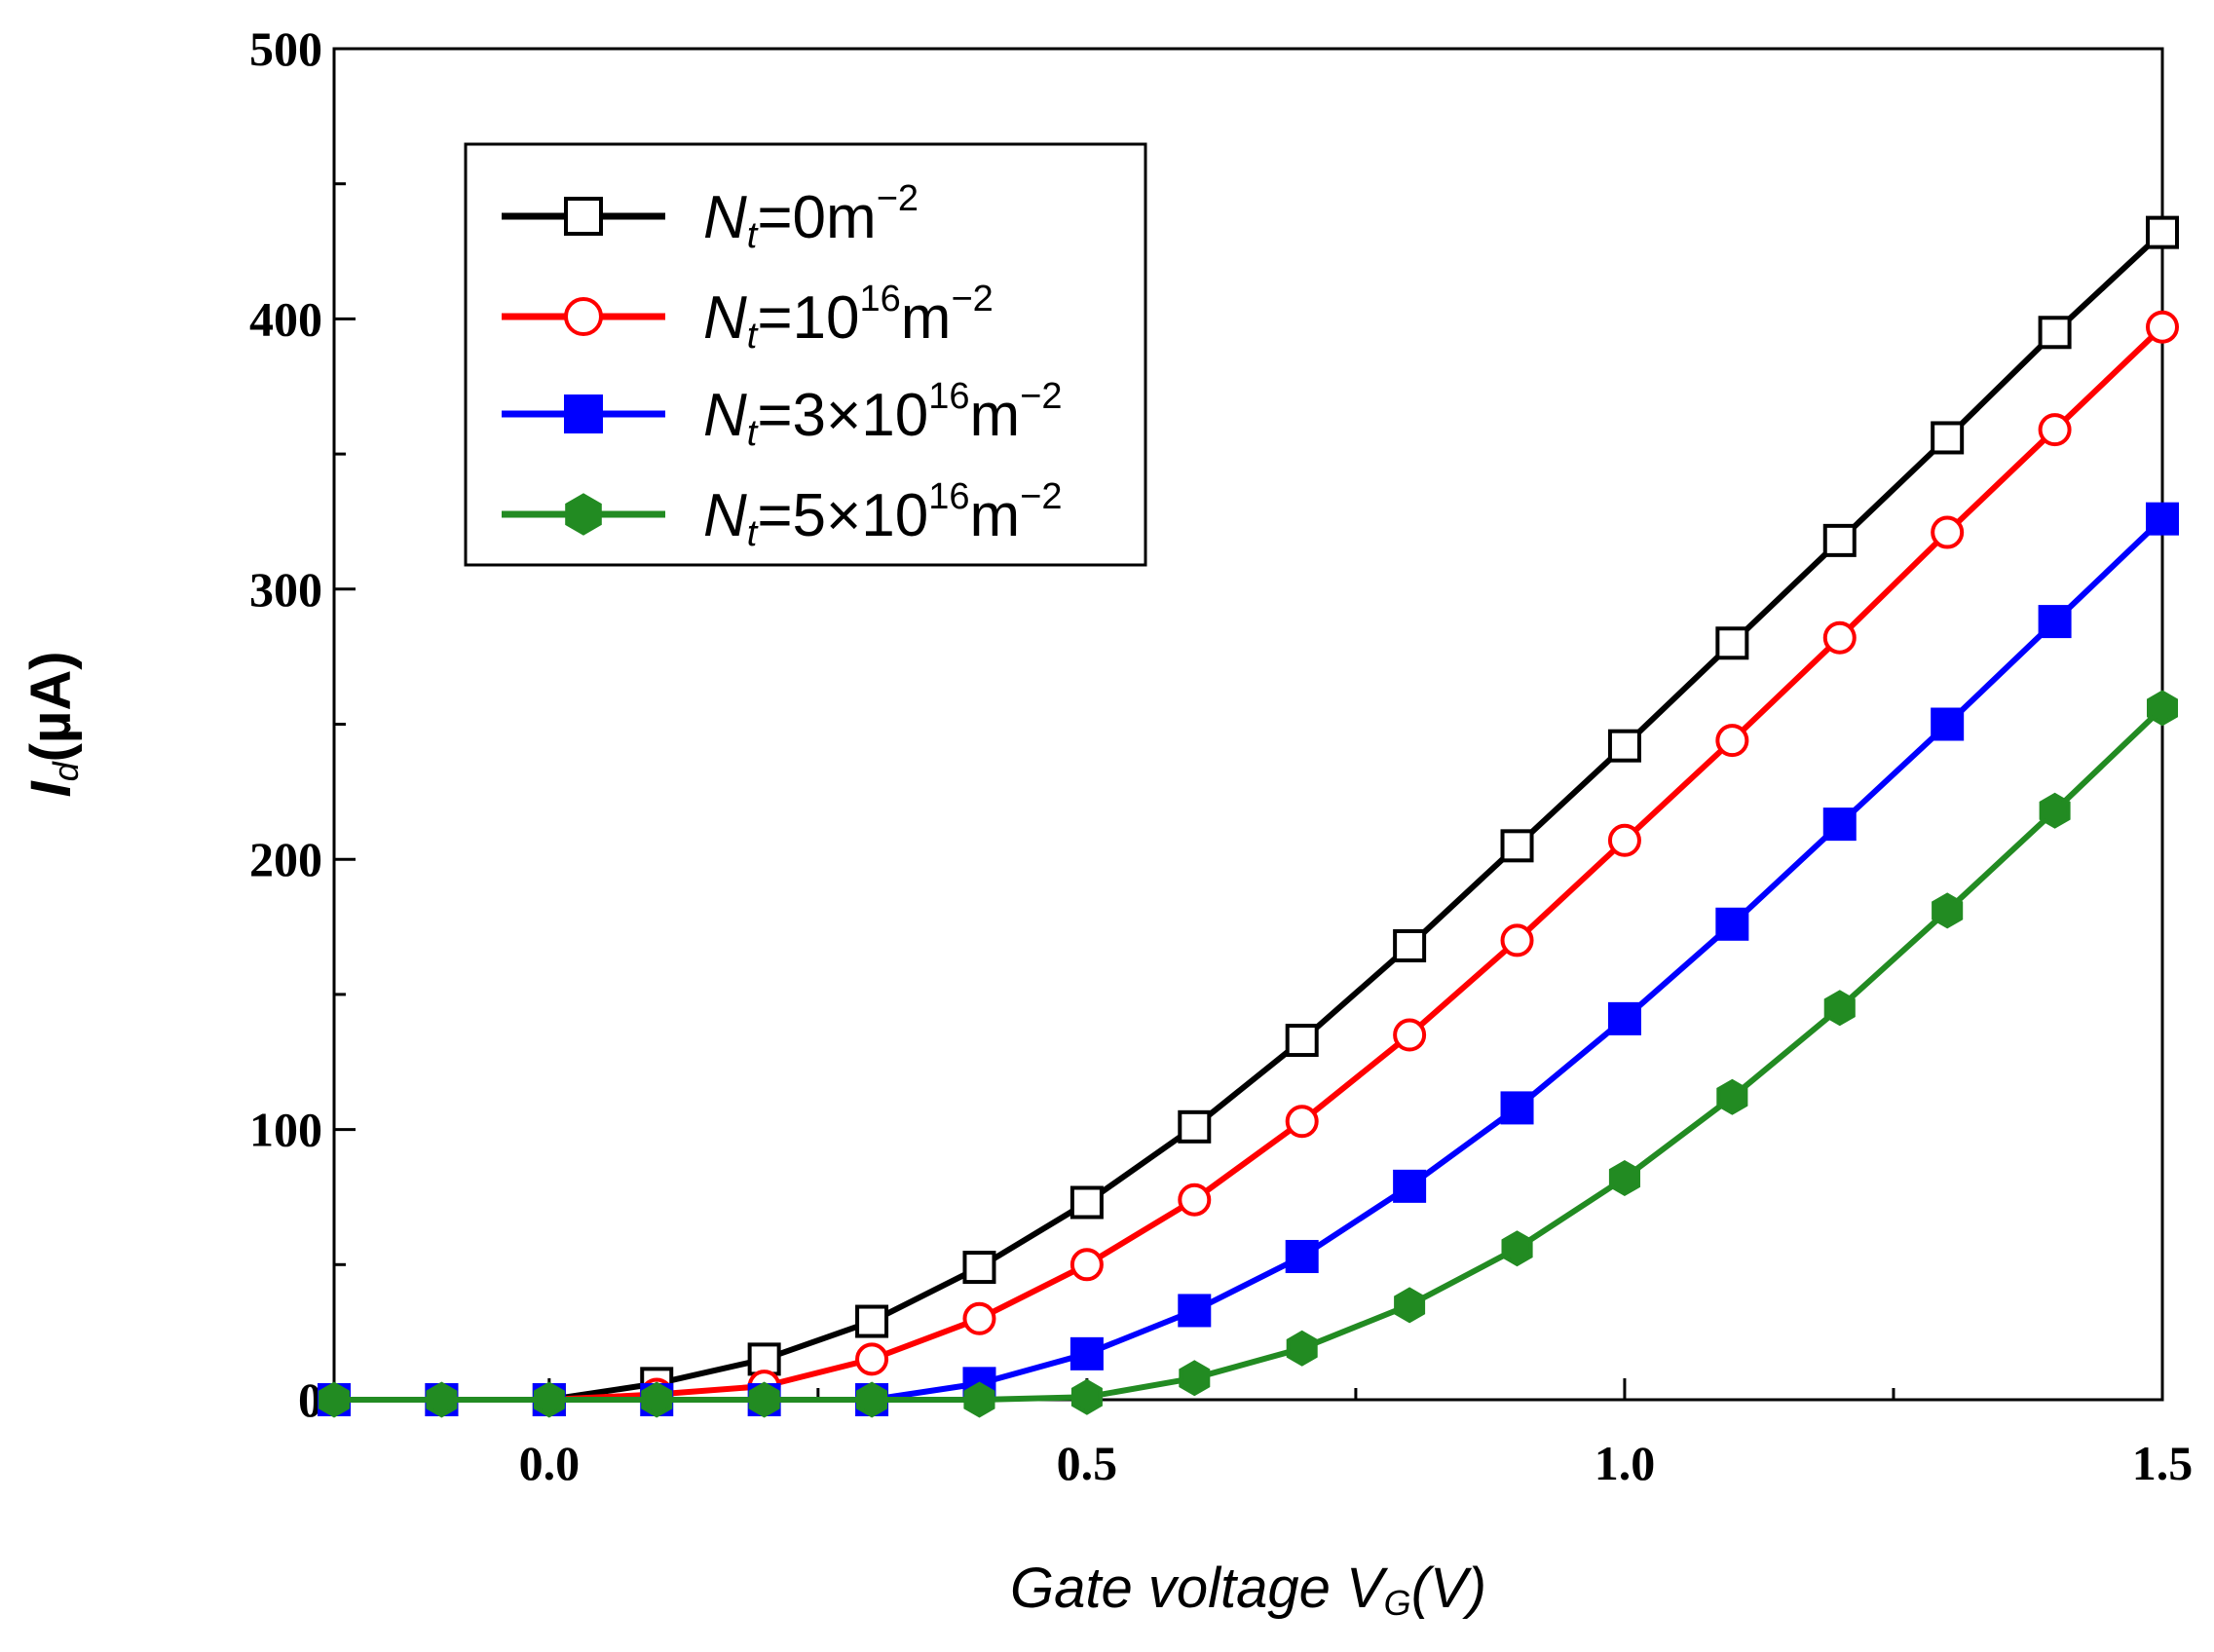 The image size is (2214, 1652). What do you see at coordinates (2163, 1463) in the screenshot?
I see `x-tick-label: 1.5` at bounding box center [2163, 1463].